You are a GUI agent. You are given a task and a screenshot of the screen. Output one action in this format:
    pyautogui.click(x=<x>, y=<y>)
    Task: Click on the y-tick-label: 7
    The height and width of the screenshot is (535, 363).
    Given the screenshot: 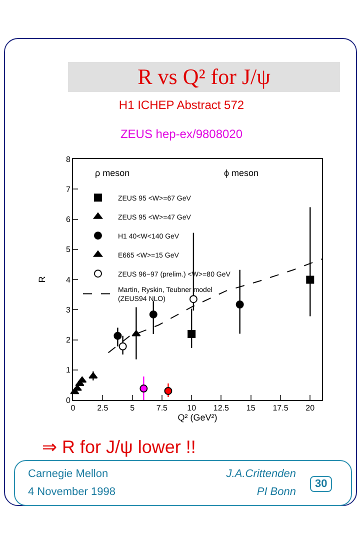 What is the action you would take?
    pyautogui.click(x=68, y=189)
    